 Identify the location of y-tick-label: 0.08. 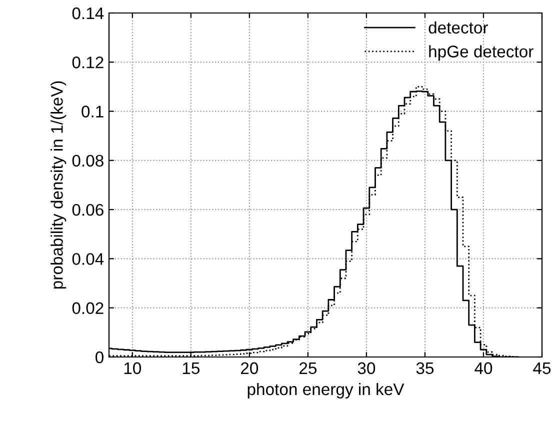
(88, 160).